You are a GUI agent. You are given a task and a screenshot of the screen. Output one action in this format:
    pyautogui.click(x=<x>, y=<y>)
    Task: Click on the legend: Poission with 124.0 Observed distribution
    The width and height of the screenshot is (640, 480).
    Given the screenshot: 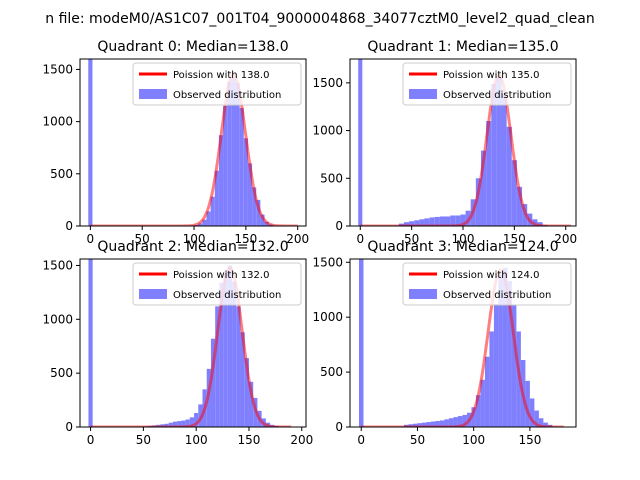 What is the action you would take?
    pyautogui.click(x=487, y=284)
    